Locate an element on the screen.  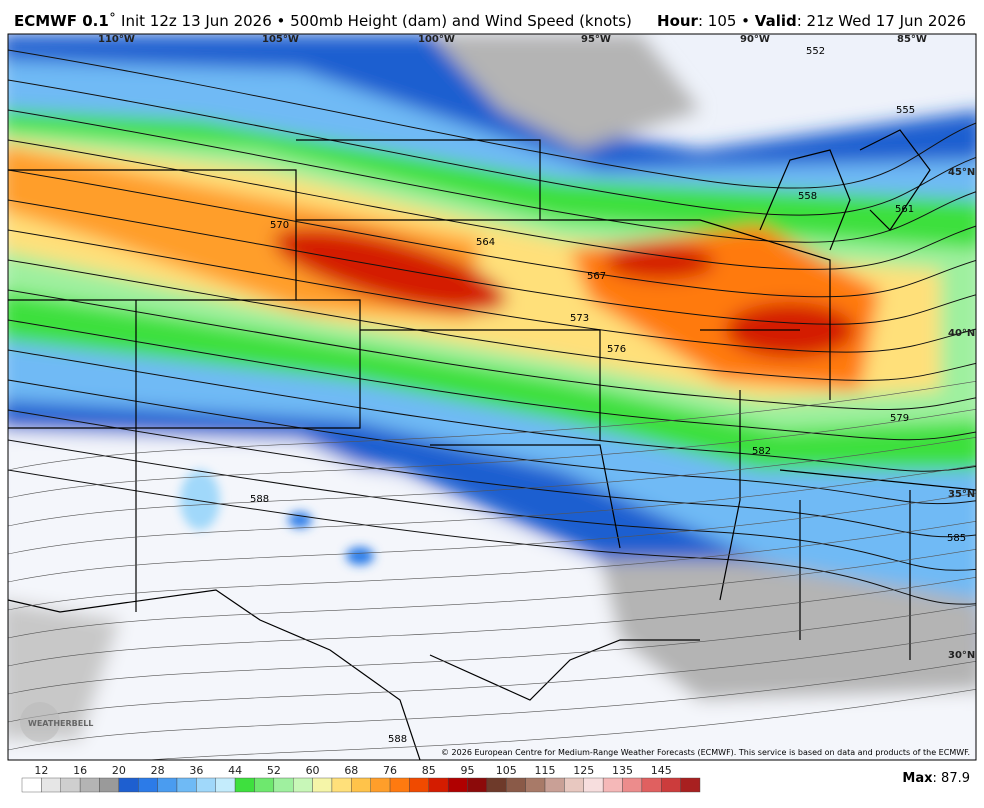
colorbar is located at coordinates (361, 785).